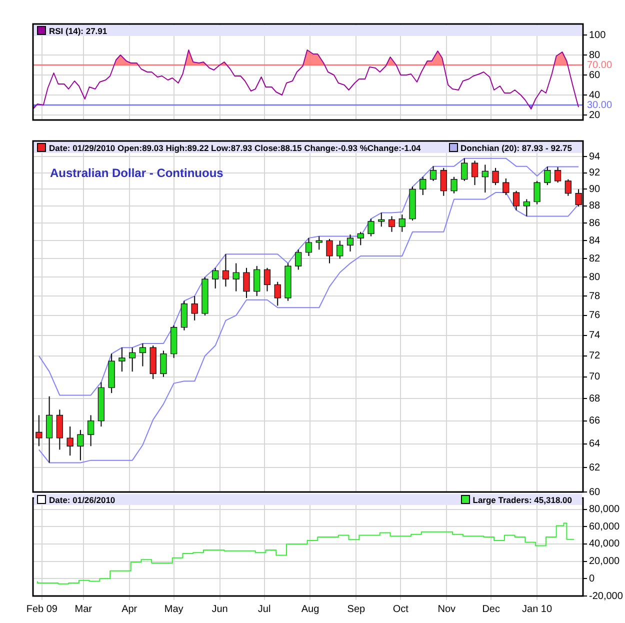 The width and height of the screenshot is (625, 623). I want to click on ref-line-label: 70.00, so click(599, 65).